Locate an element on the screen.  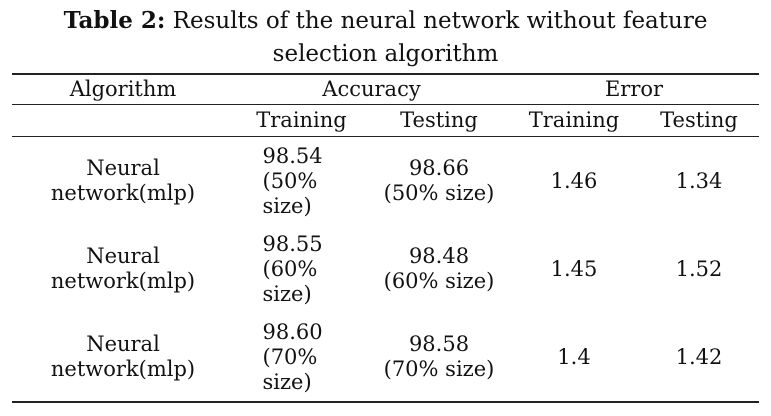
cell-accuracy-testing: 98.66 (50% size) is located at coordinates (439, 181).